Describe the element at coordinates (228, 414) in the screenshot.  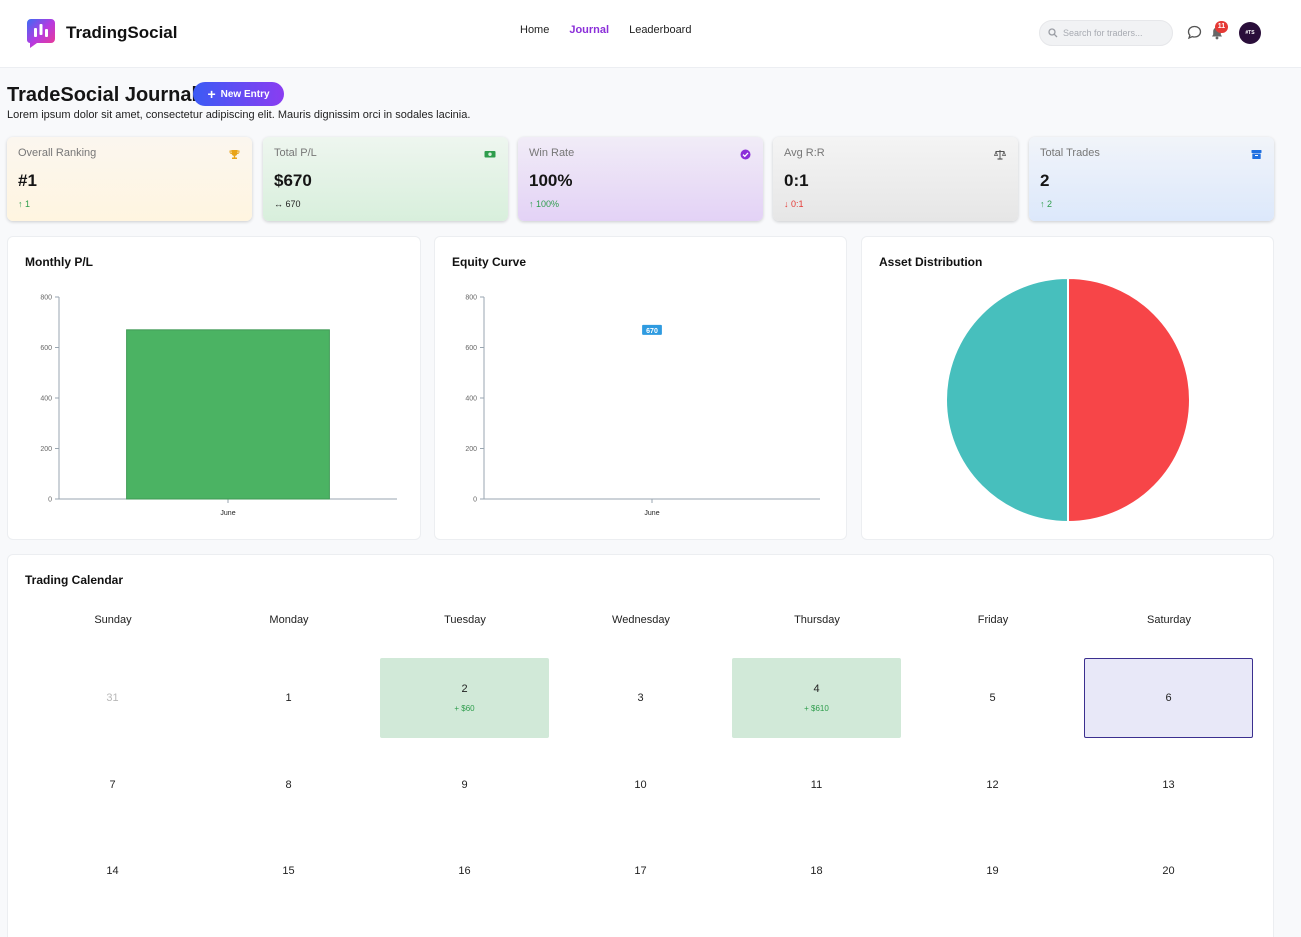
I see `bar-june` at that location.